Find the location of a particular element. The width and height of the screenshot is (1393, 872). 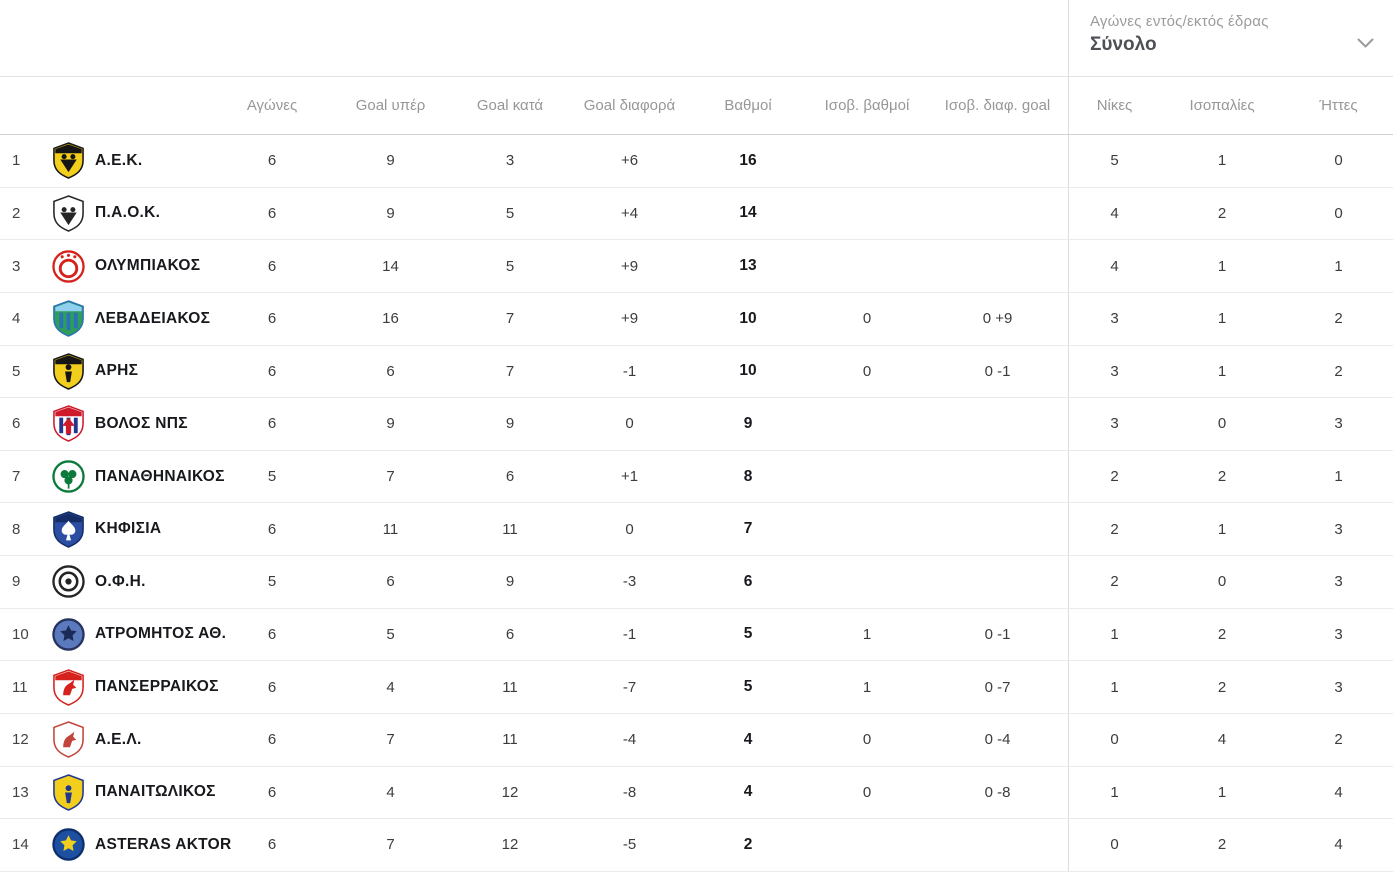

header-losses: Ήττες is located at coordinates (1338, 105).